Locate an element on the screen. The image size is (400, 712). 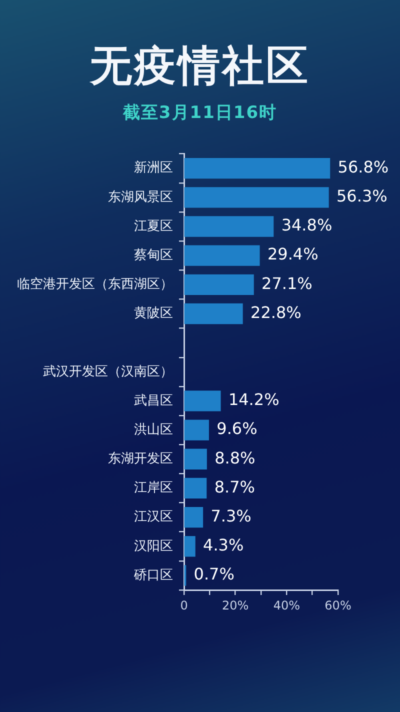
data-label: 8.7% is located at coordinates (234, 486).